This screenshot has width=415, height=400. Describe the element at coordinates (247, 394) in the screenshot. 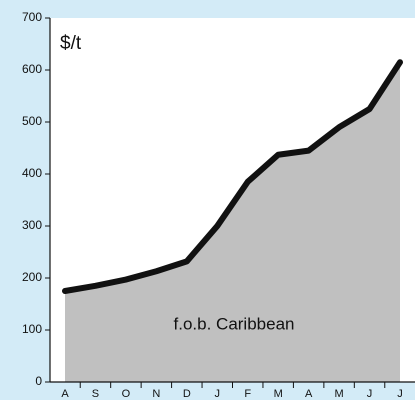

I see `x-tick-label: F` at that location.